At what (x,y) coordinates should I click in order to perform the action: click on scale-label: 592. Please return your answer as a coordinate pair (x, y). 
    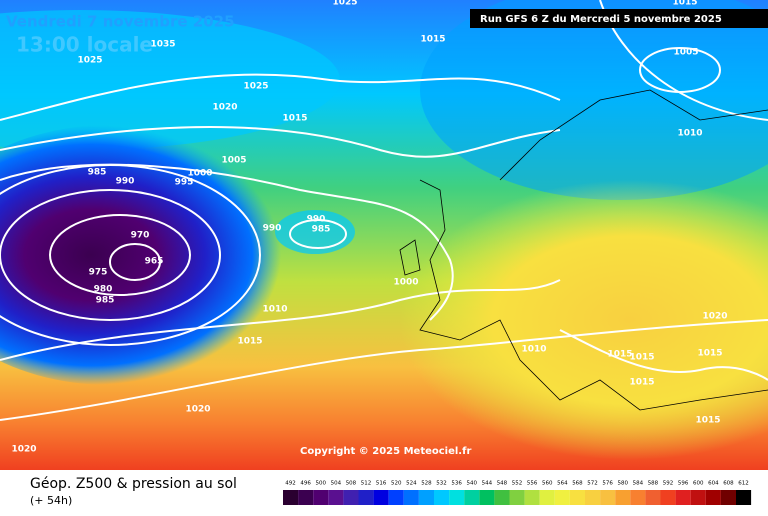
    Looking at the image, I should click on (668, 484).